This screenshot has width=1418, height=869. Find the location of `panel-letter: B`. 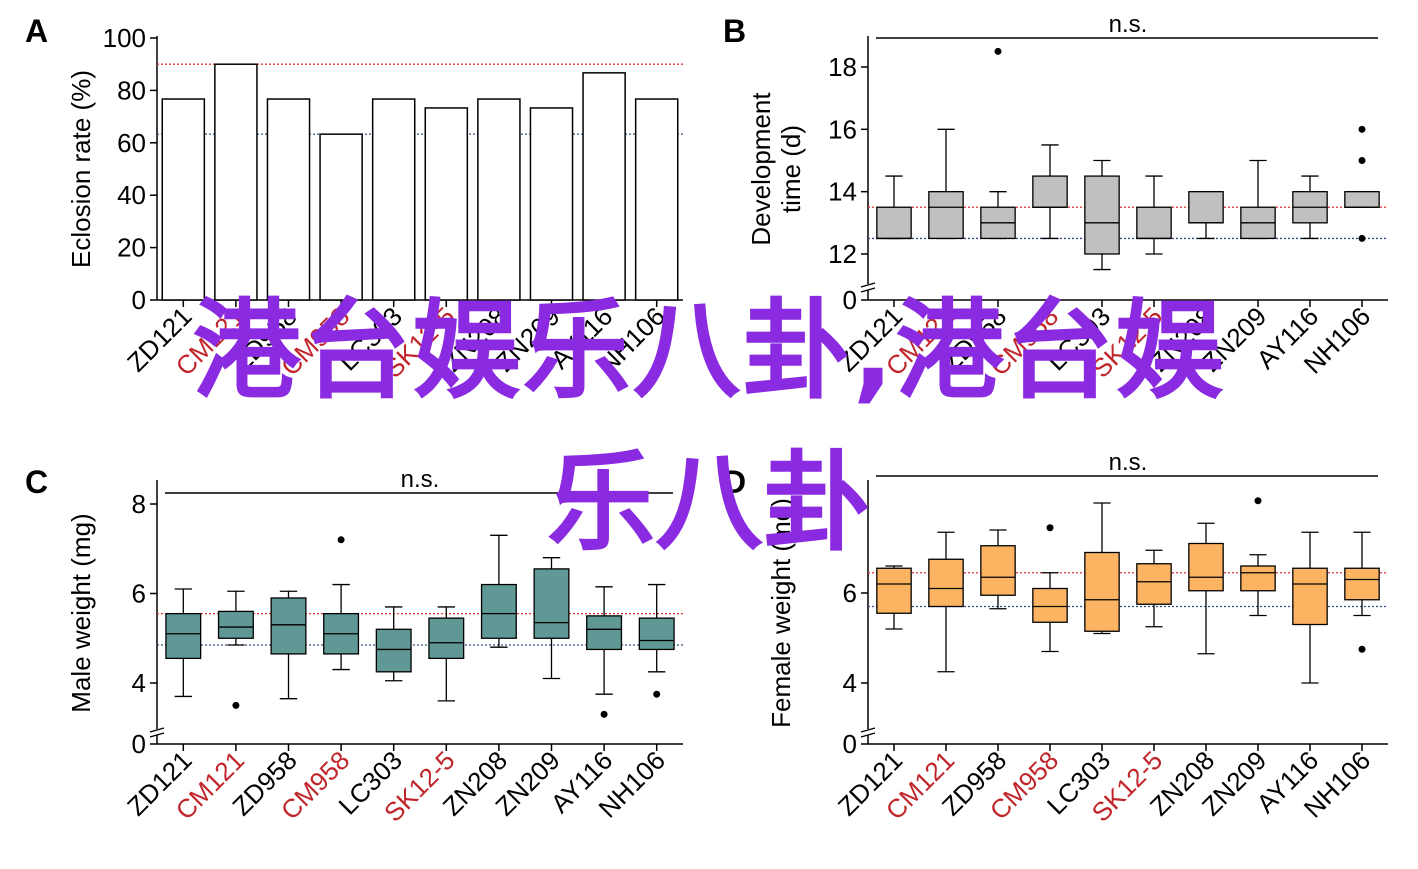

panel-letter: B is located at coordinates (734, 31).